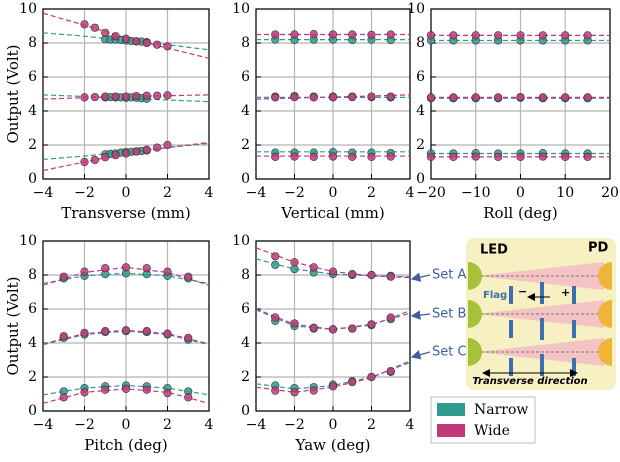 The image size is (620, 462). I want to click on x-tick-label: 2, so click(167, 425).